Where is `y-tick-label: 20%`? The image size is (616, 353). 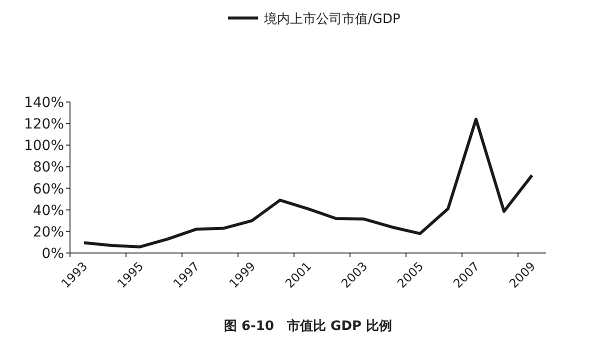
y-tick-label: 20% is located at coordinates (48, 232).